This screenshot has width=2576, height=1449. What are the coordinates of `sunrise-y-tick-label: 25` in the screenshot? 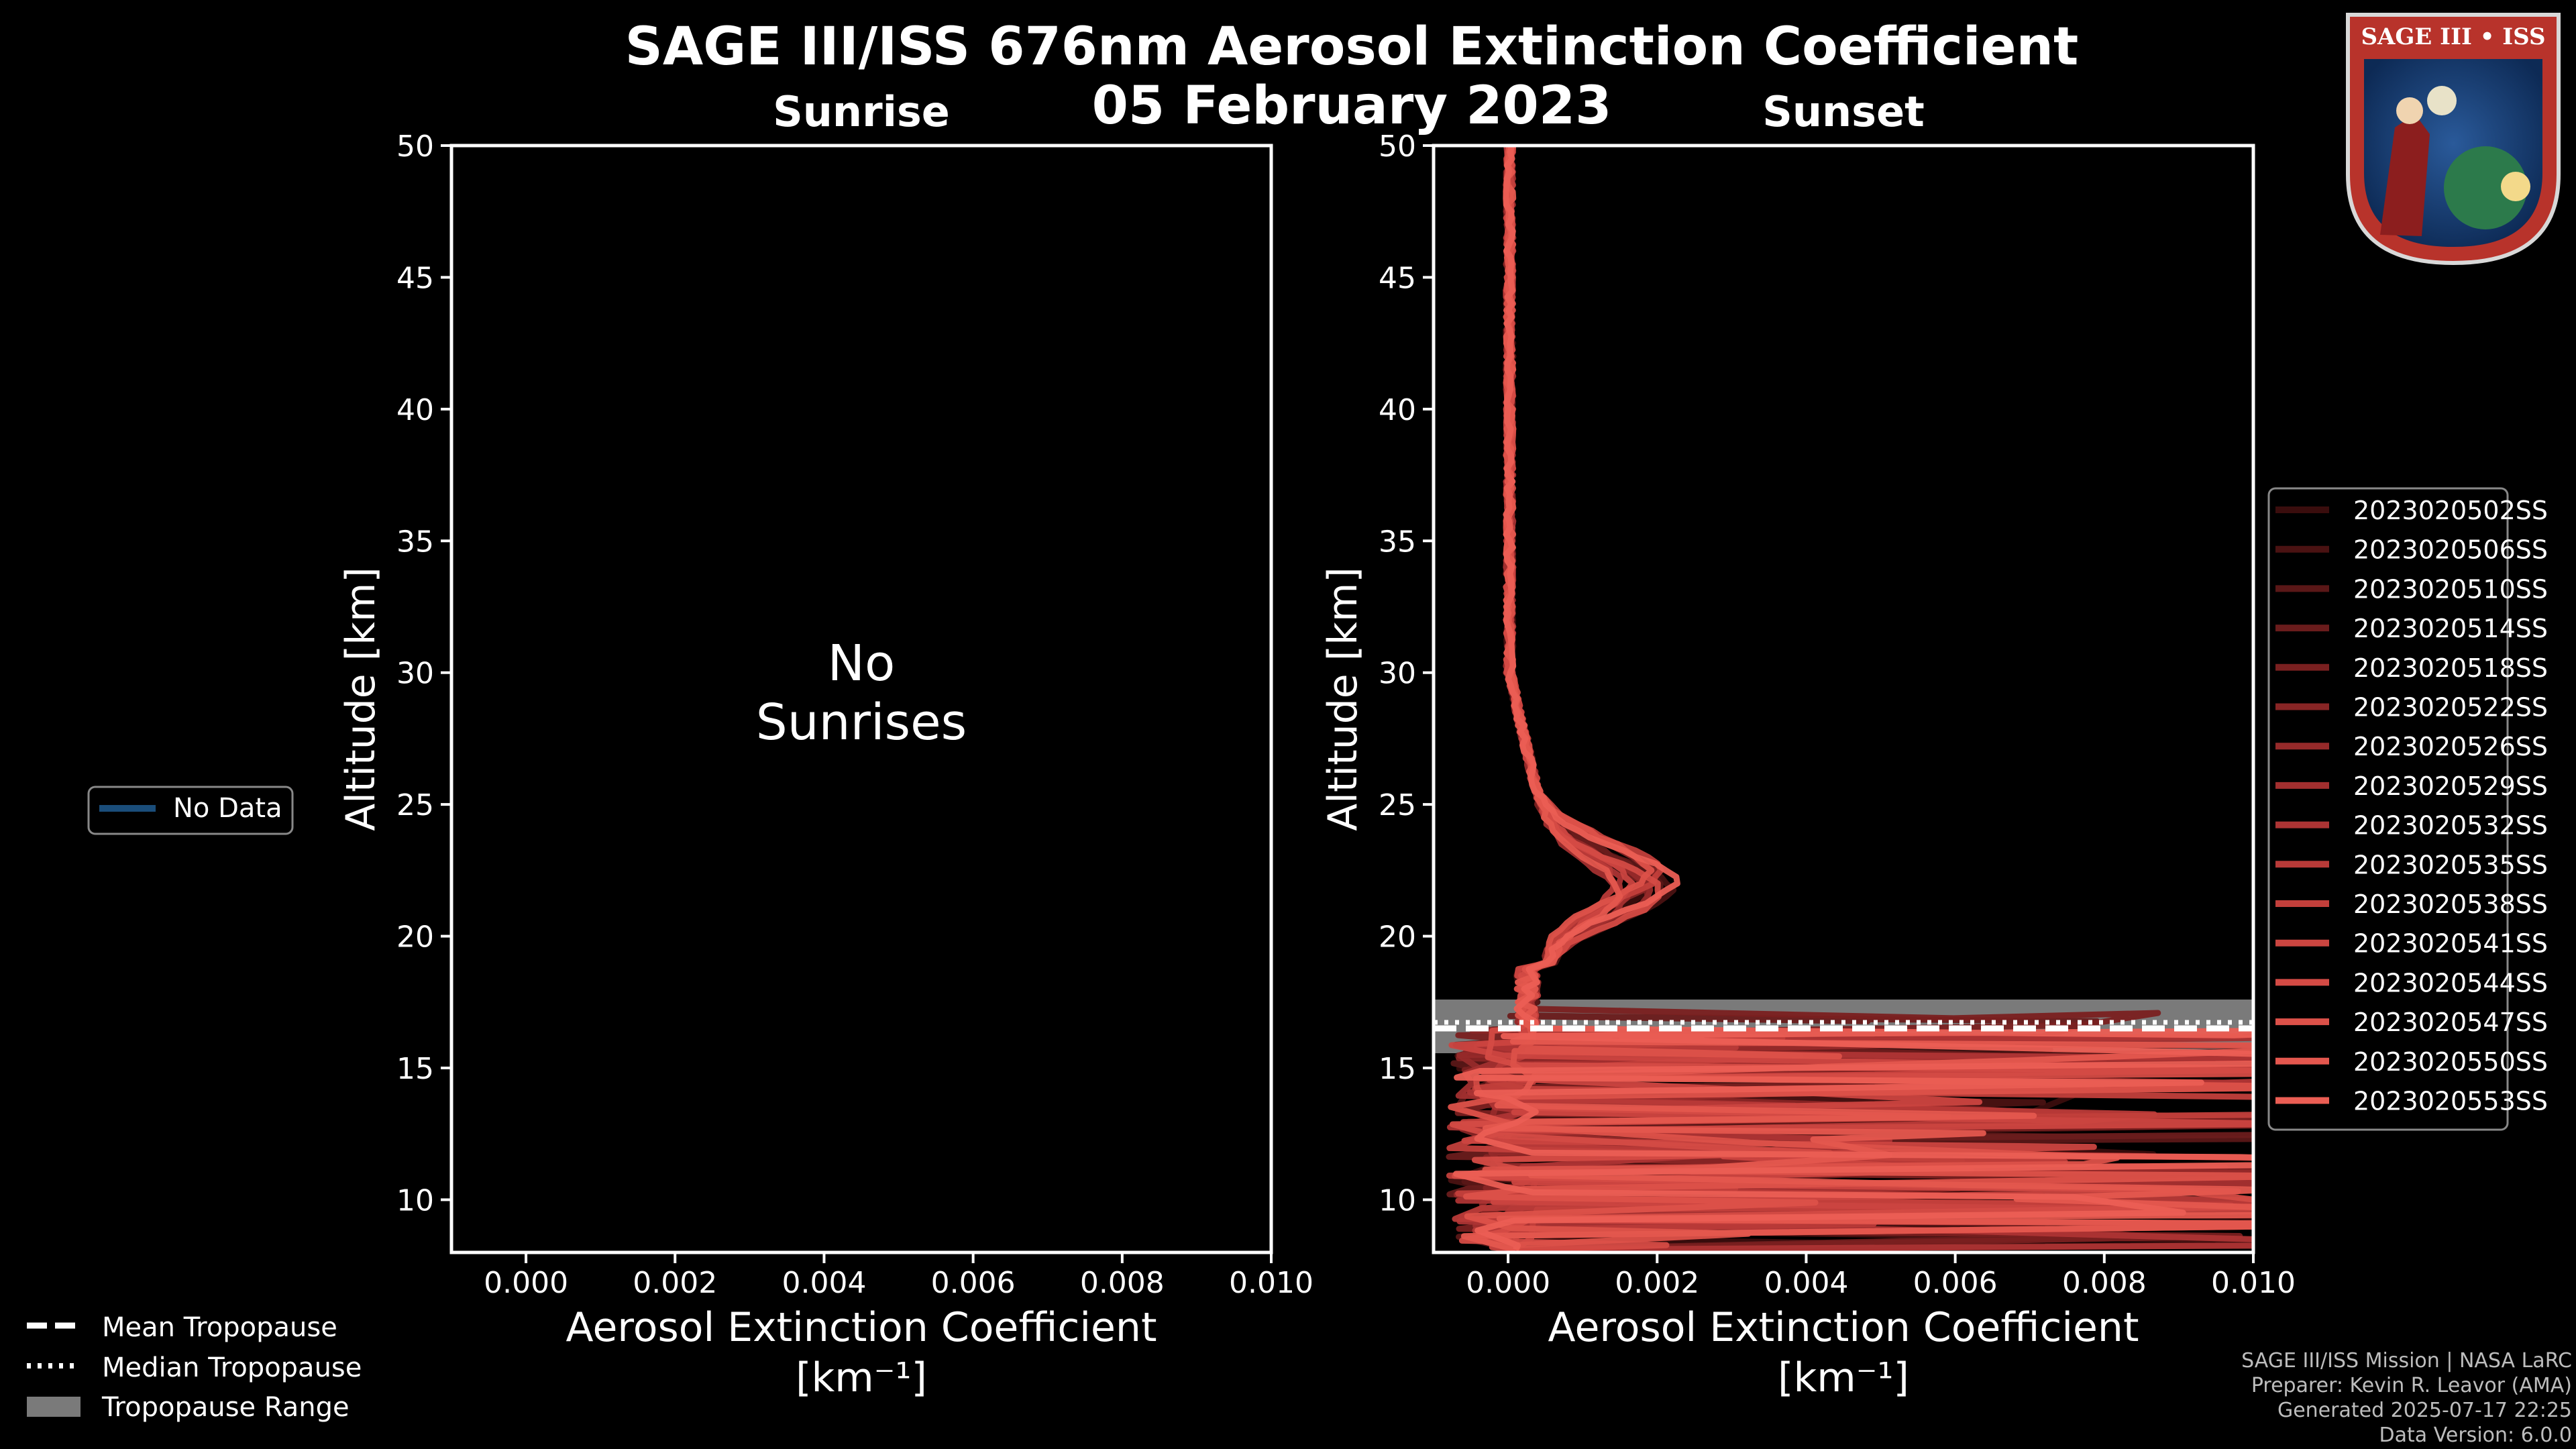 It's located at (415, 805).